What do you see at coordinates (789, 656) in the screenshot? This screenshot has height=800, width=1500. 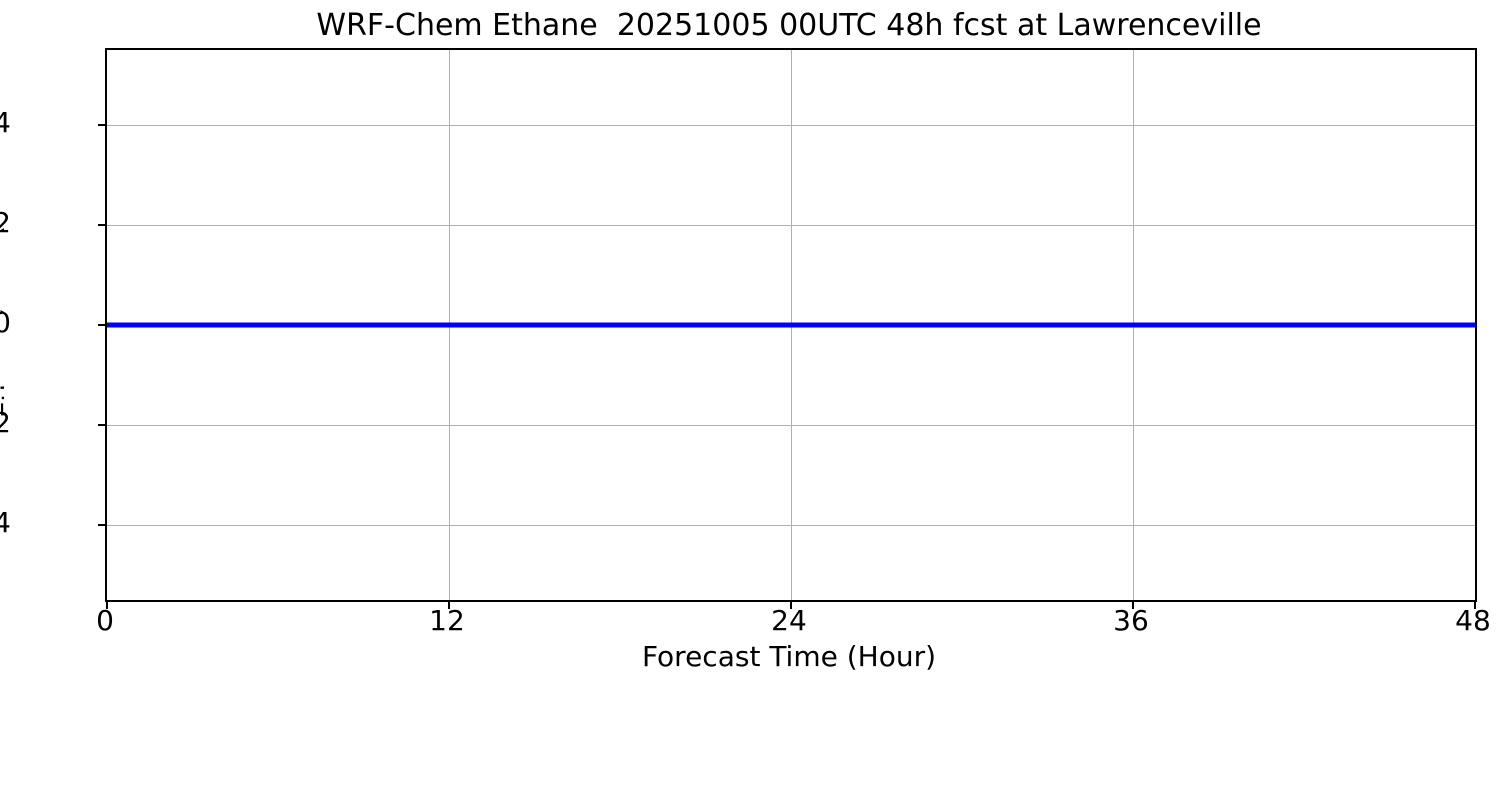 I see `x-axis-label: Forecast Time (Hour)` at bounding box center [789, 656].